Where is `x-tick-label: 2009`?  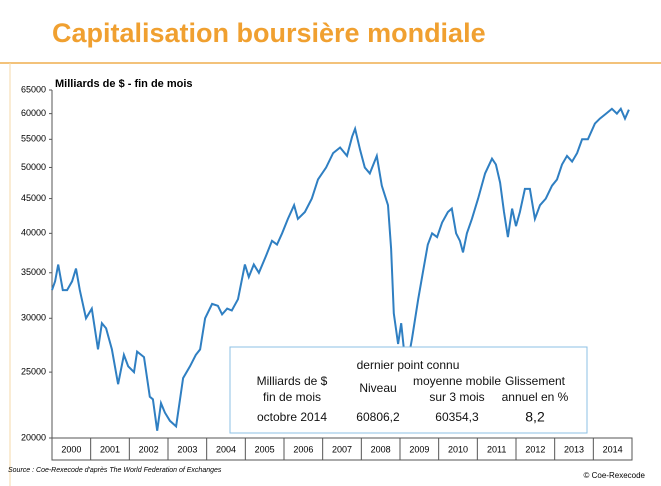
x-tick-label: 2009 is located at coordinates (419, 449).